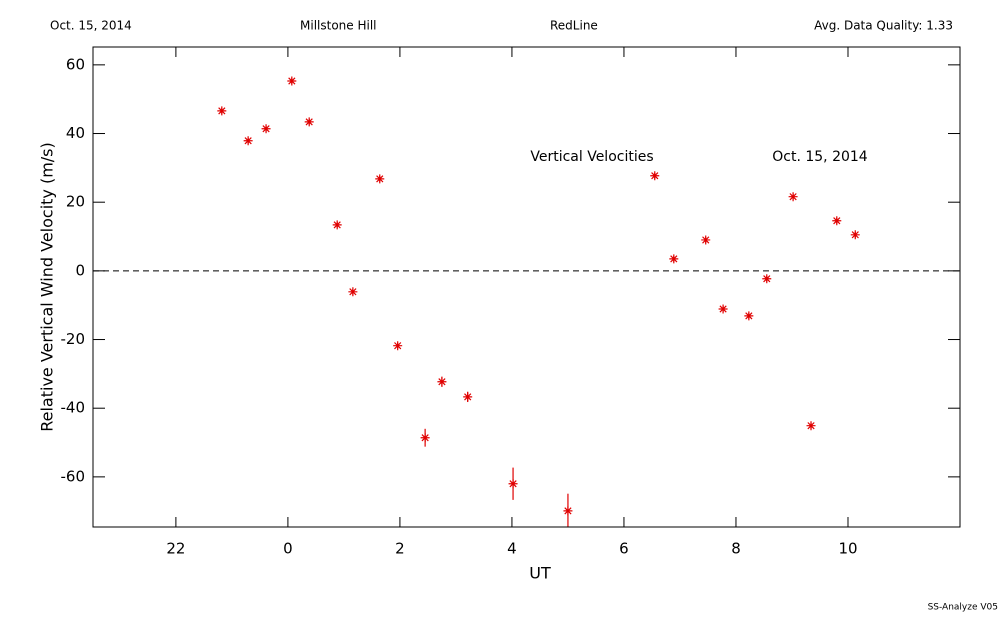  Describe the element at coordinates (574, 26) in the screenshot. I see `header-line: RedLine` at that location.